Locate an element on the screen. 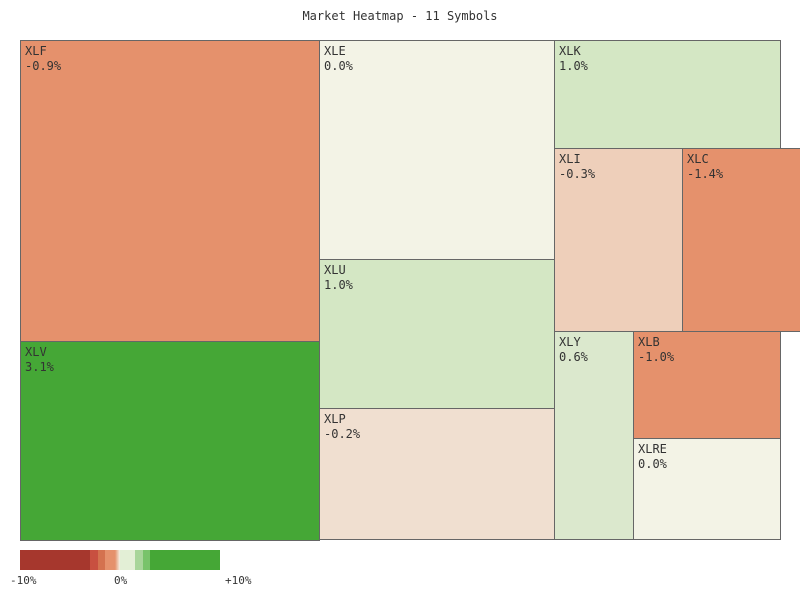 This screenshot has height=600, width=800. tile-xlb: XLB -1.0% is located at coordinates (707, 385).